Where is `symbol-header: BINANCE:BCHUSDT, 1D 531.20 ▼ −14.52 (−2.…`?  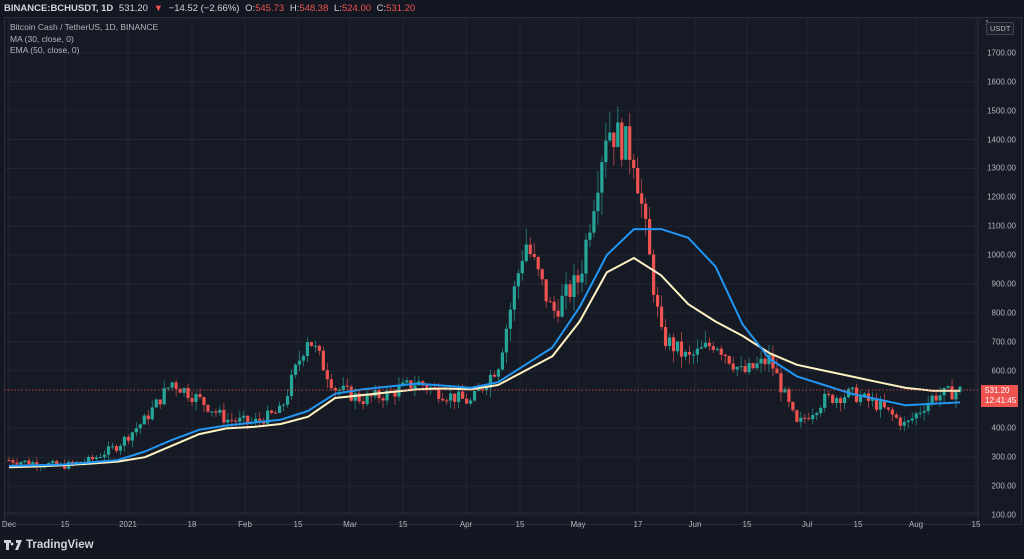 symbol-header: BINANCE:BCHUSDT, 1D 531.20 ▼ −14.52 (−2.… is located at coordinates (512, 8).